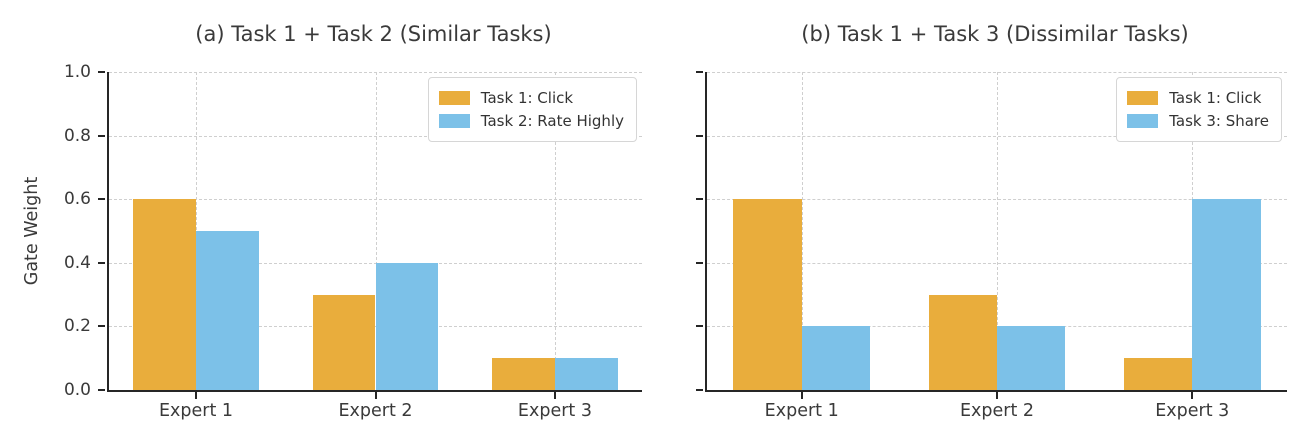  Describe the element at coordinates (77, 262) in the screenshot. I see `y-tick-label: 0.4` at that location.